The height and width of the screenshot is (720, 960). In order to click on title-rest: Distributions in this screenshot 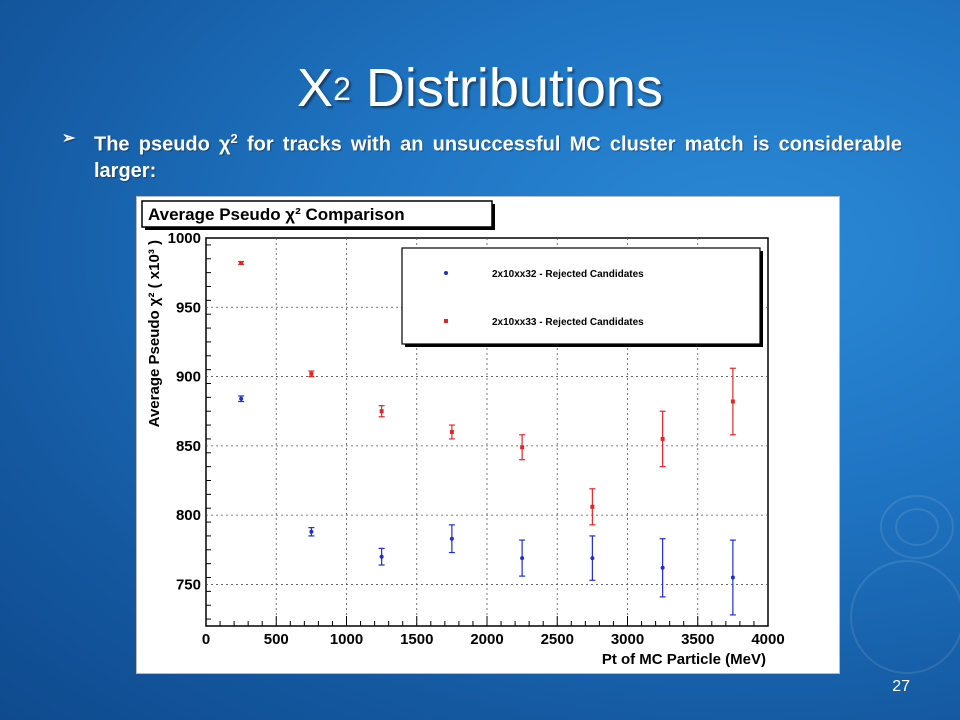, I will do `click(506, 88)`.